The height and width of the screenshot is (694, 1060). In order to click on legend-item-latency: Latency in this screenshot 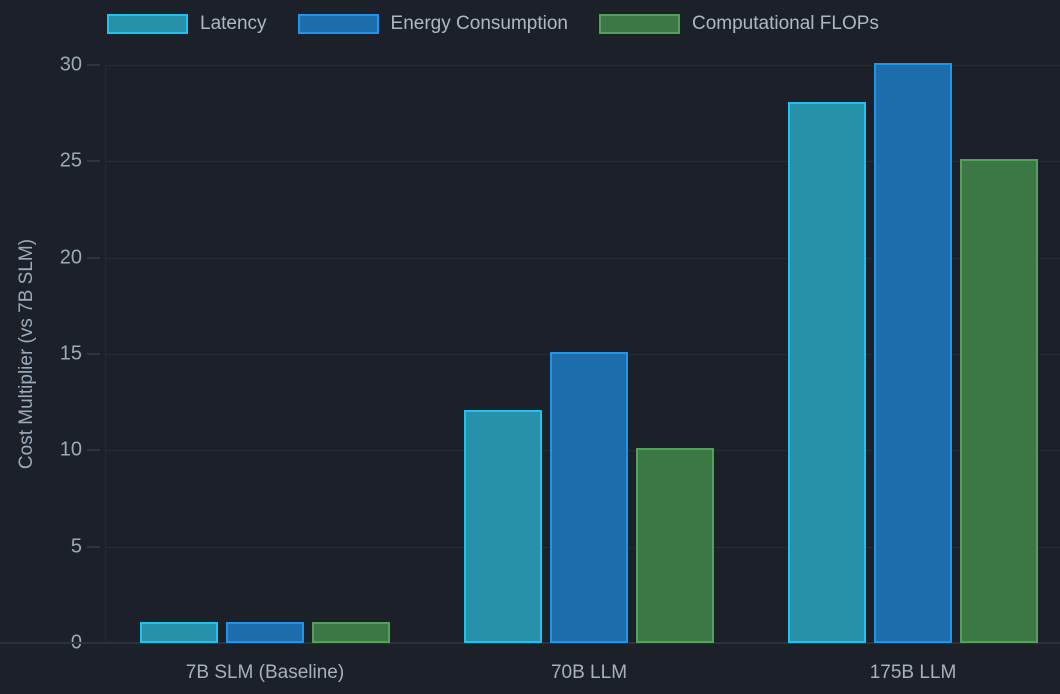, I will do `click(187, 24)`.